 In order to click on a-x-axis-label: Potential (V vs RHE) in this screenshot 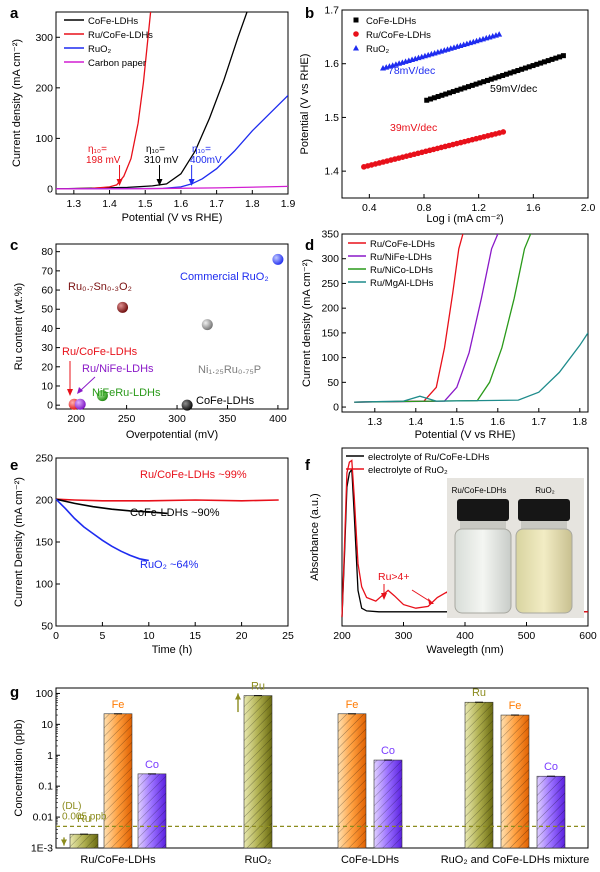, I will do `click(172, 218)`.